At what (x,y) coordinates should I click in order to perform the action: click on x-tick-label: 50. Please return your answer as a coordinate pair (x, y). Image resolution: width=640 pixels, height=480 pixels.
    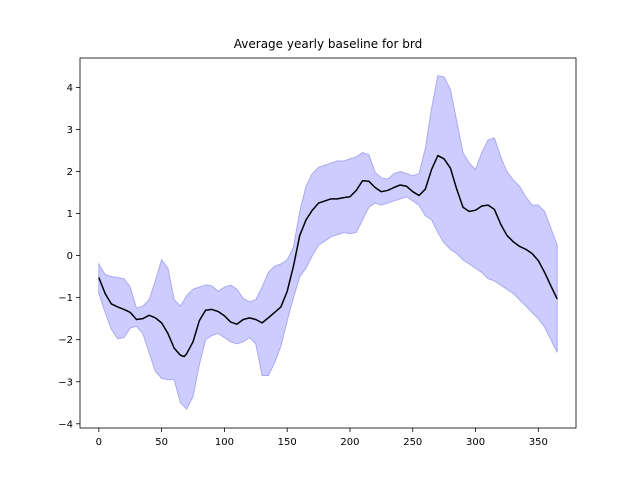
    Looking at the image, I should click on (161, 442).